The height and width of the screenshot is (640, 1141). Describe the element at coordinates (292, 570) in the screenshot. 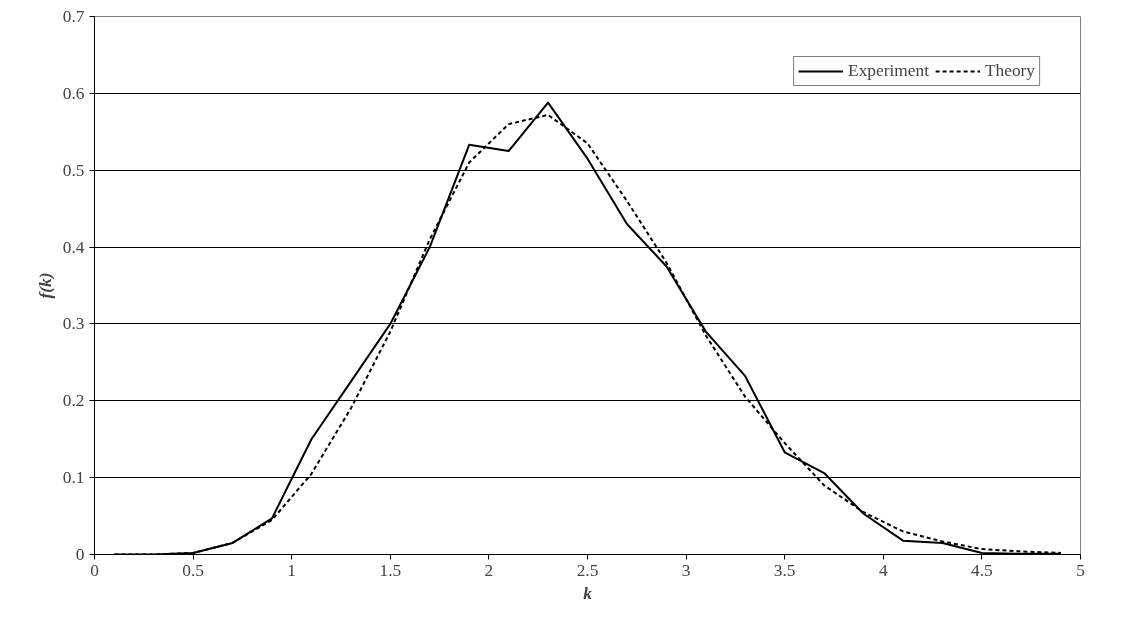

I see `x-tick-label: 1` at that location.